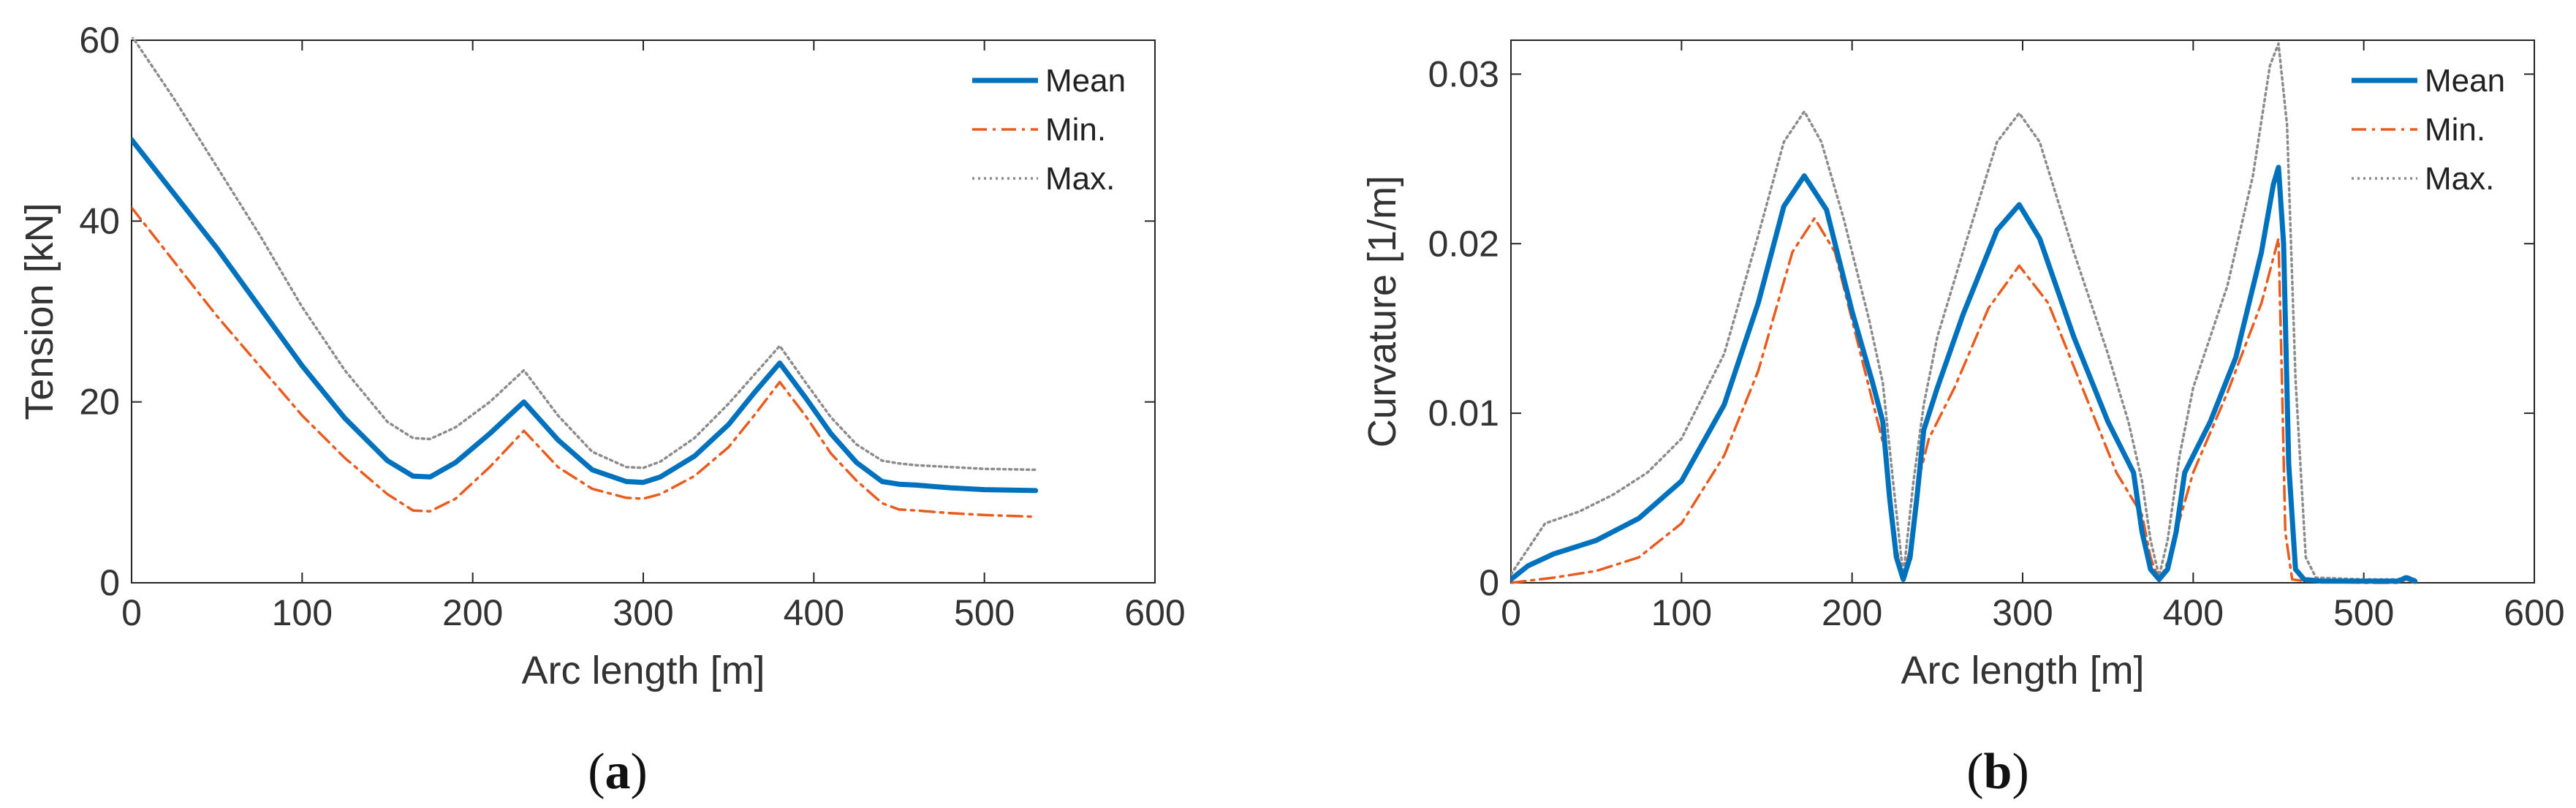 The width and height of the screenshot is (2576, 808). What do you see at coordinates (99, 220) in the screenshot?
I see `y-tick-label: 40` at bounding box center [99, 220].